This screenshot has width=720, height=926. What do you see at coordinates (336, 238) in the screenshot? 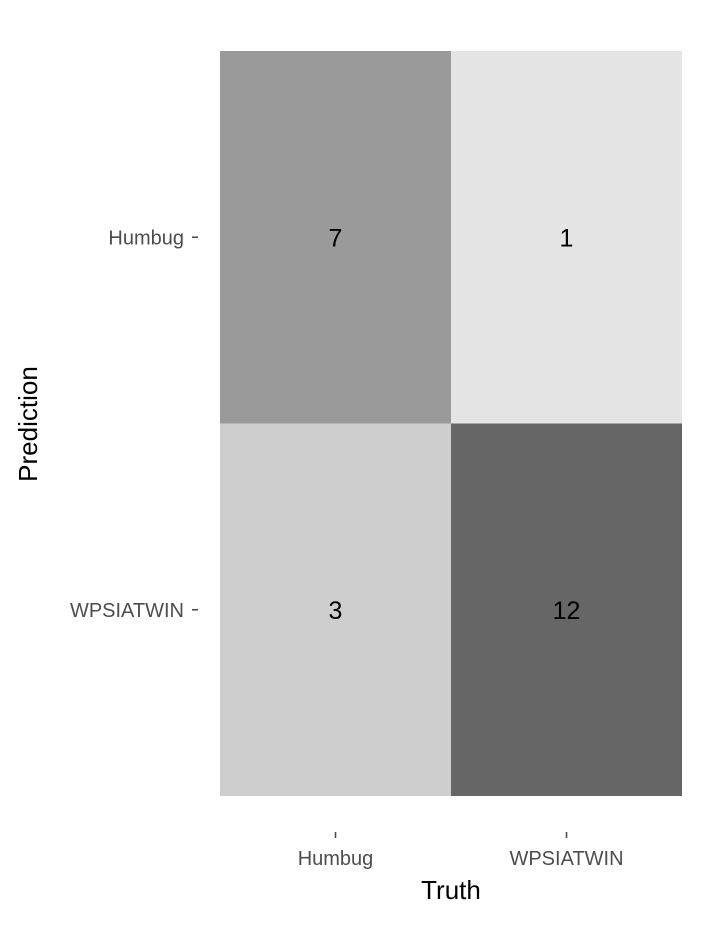
I see `cell-value-label: 7` at bounding box center [336, 238].